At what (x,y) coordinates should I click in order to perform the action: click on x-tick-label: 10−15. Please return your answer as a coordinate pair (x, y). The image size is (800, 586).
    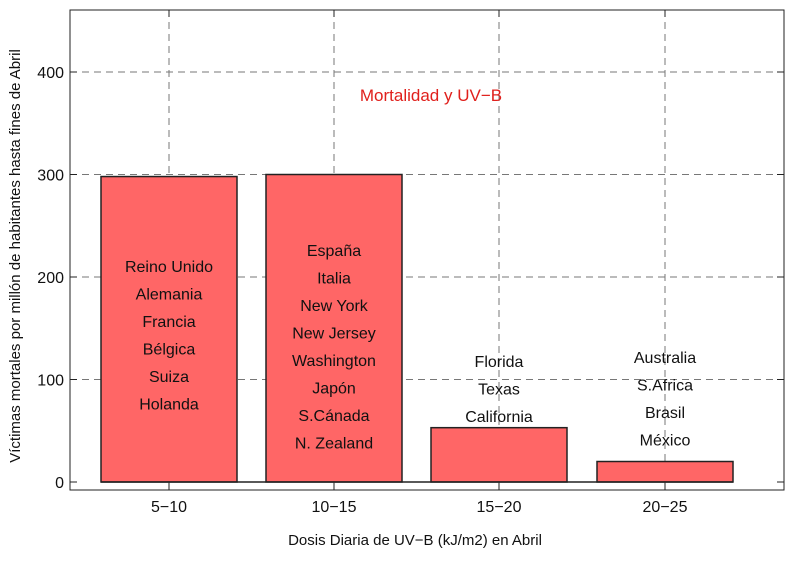
    Looking at the image, I should click on (334, 507).